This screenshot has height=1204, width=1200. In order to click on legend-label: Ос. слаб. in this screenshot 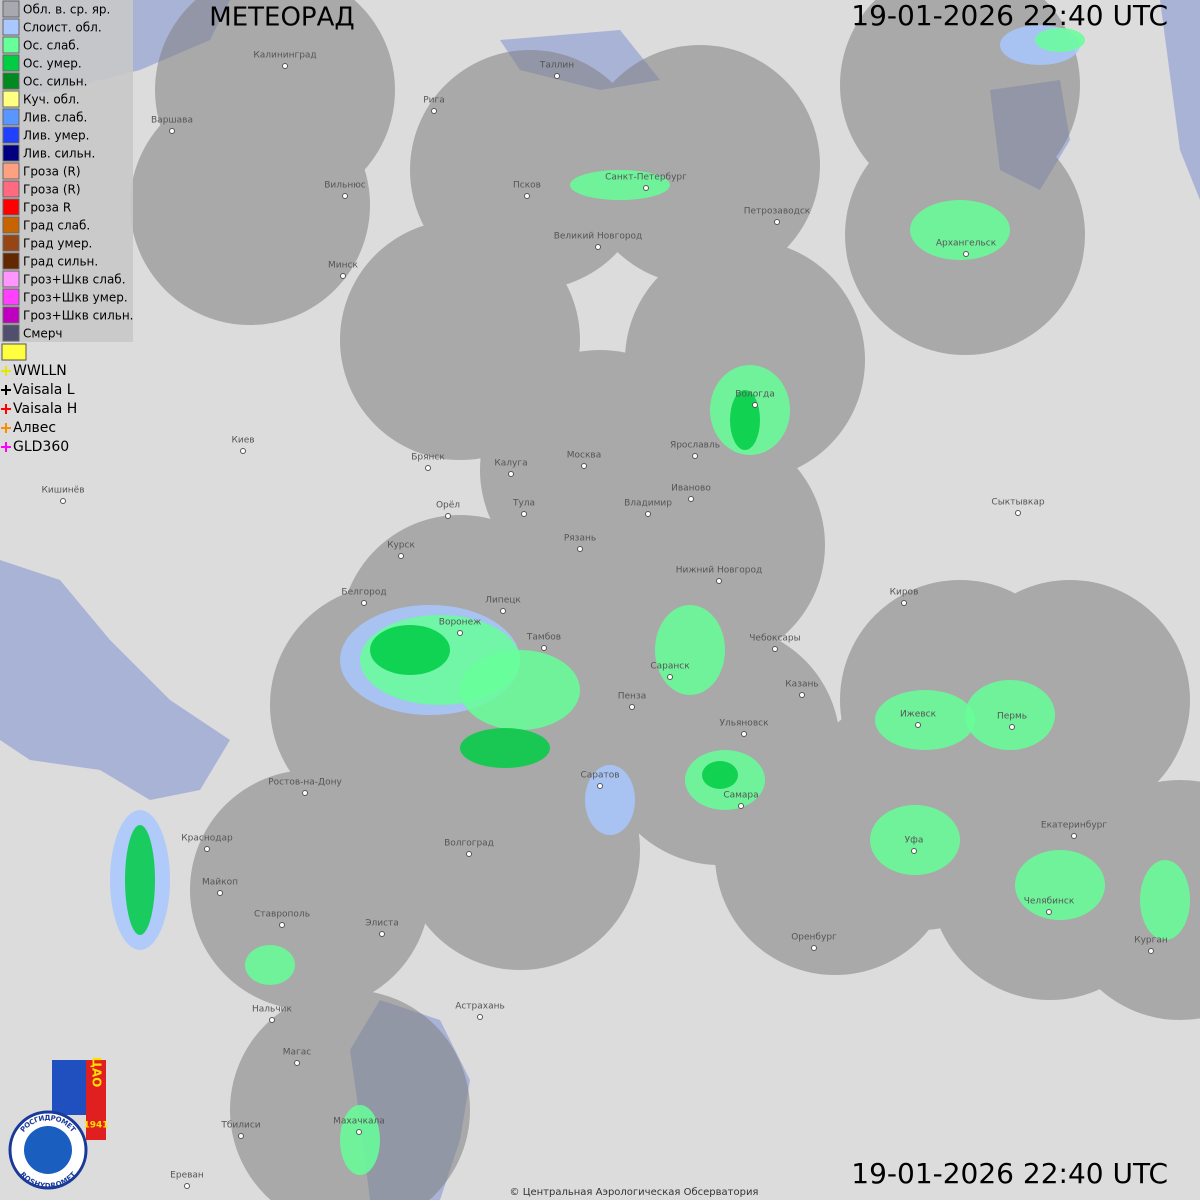, I will do `click(51, 46)`.